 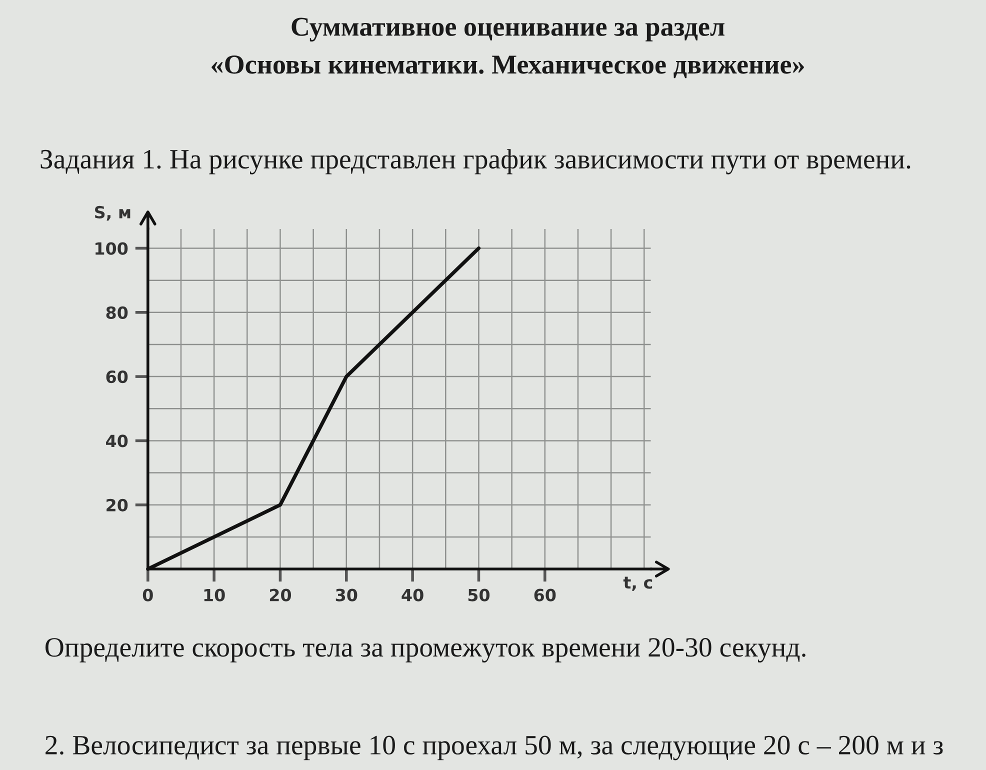 I want to click on x-axis-title: t, с, so click(x=637, y=583).